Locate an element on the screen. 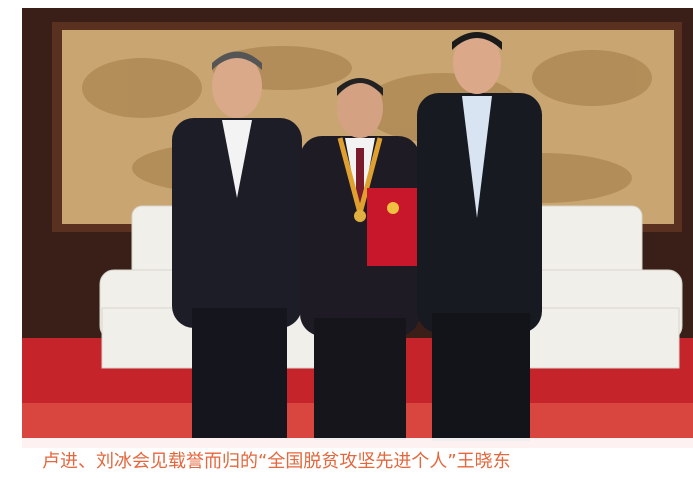 This screenshot has height=479, width=693. caption: 卢进、刘冰会见载誉而归的“全国脱贫攻坚先进个人”王晓东 is located at coordinates (276, 461).